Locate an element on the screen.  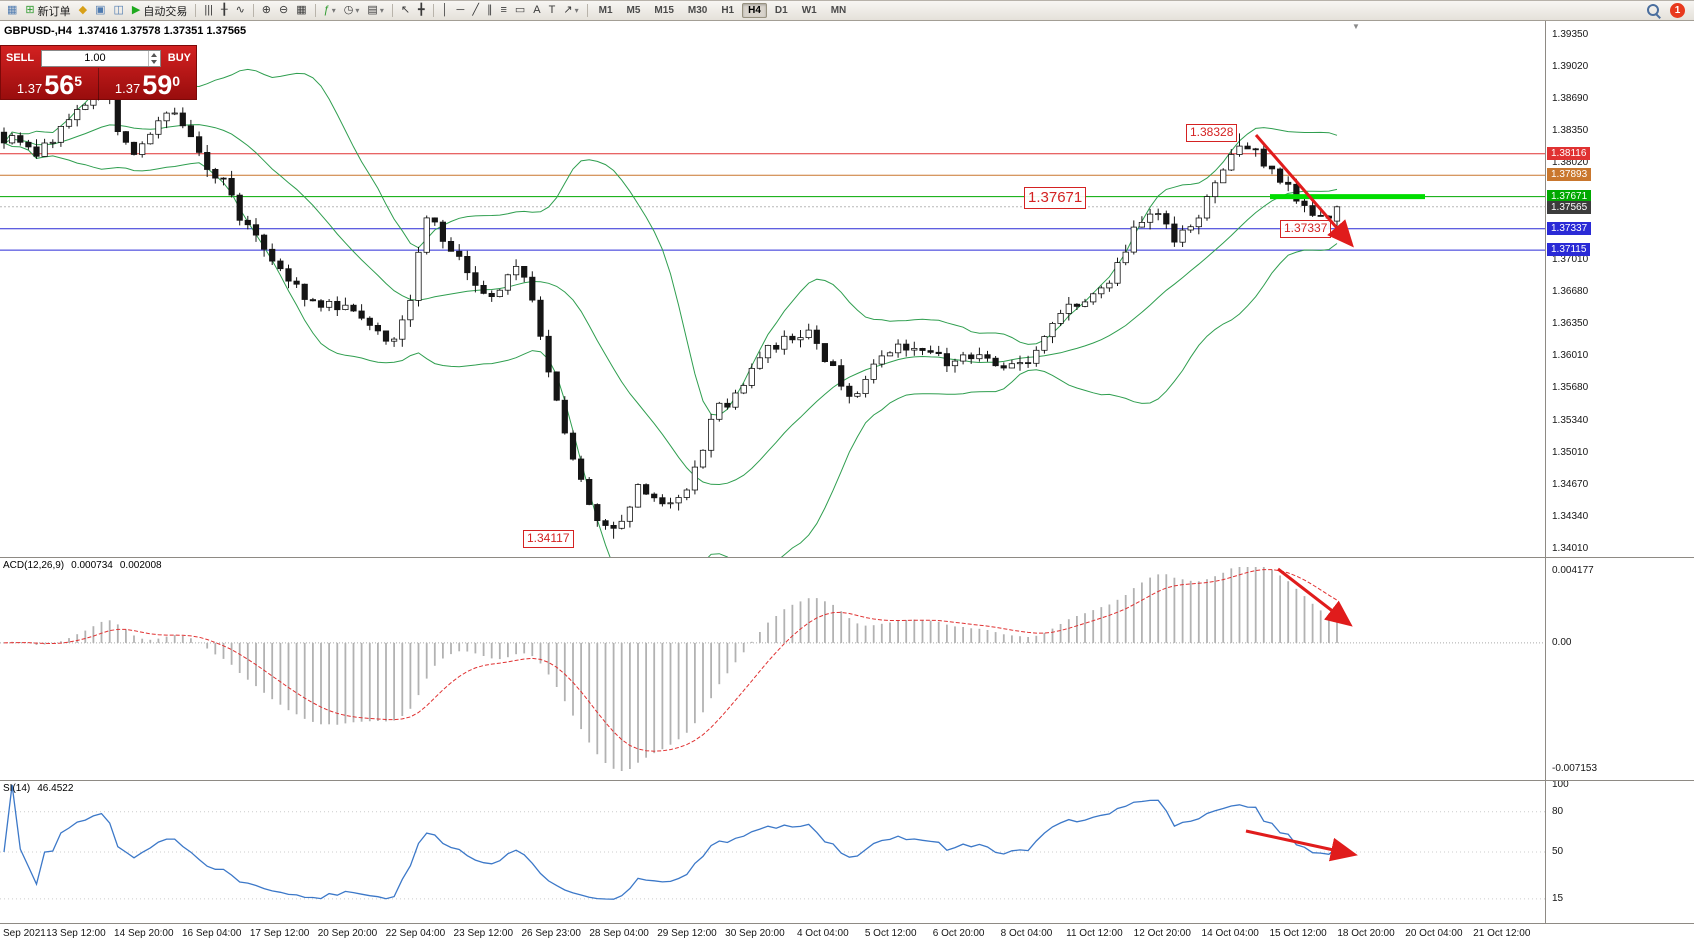
sell-price: 1.37 56 5 is located at coordinates (50, 84).